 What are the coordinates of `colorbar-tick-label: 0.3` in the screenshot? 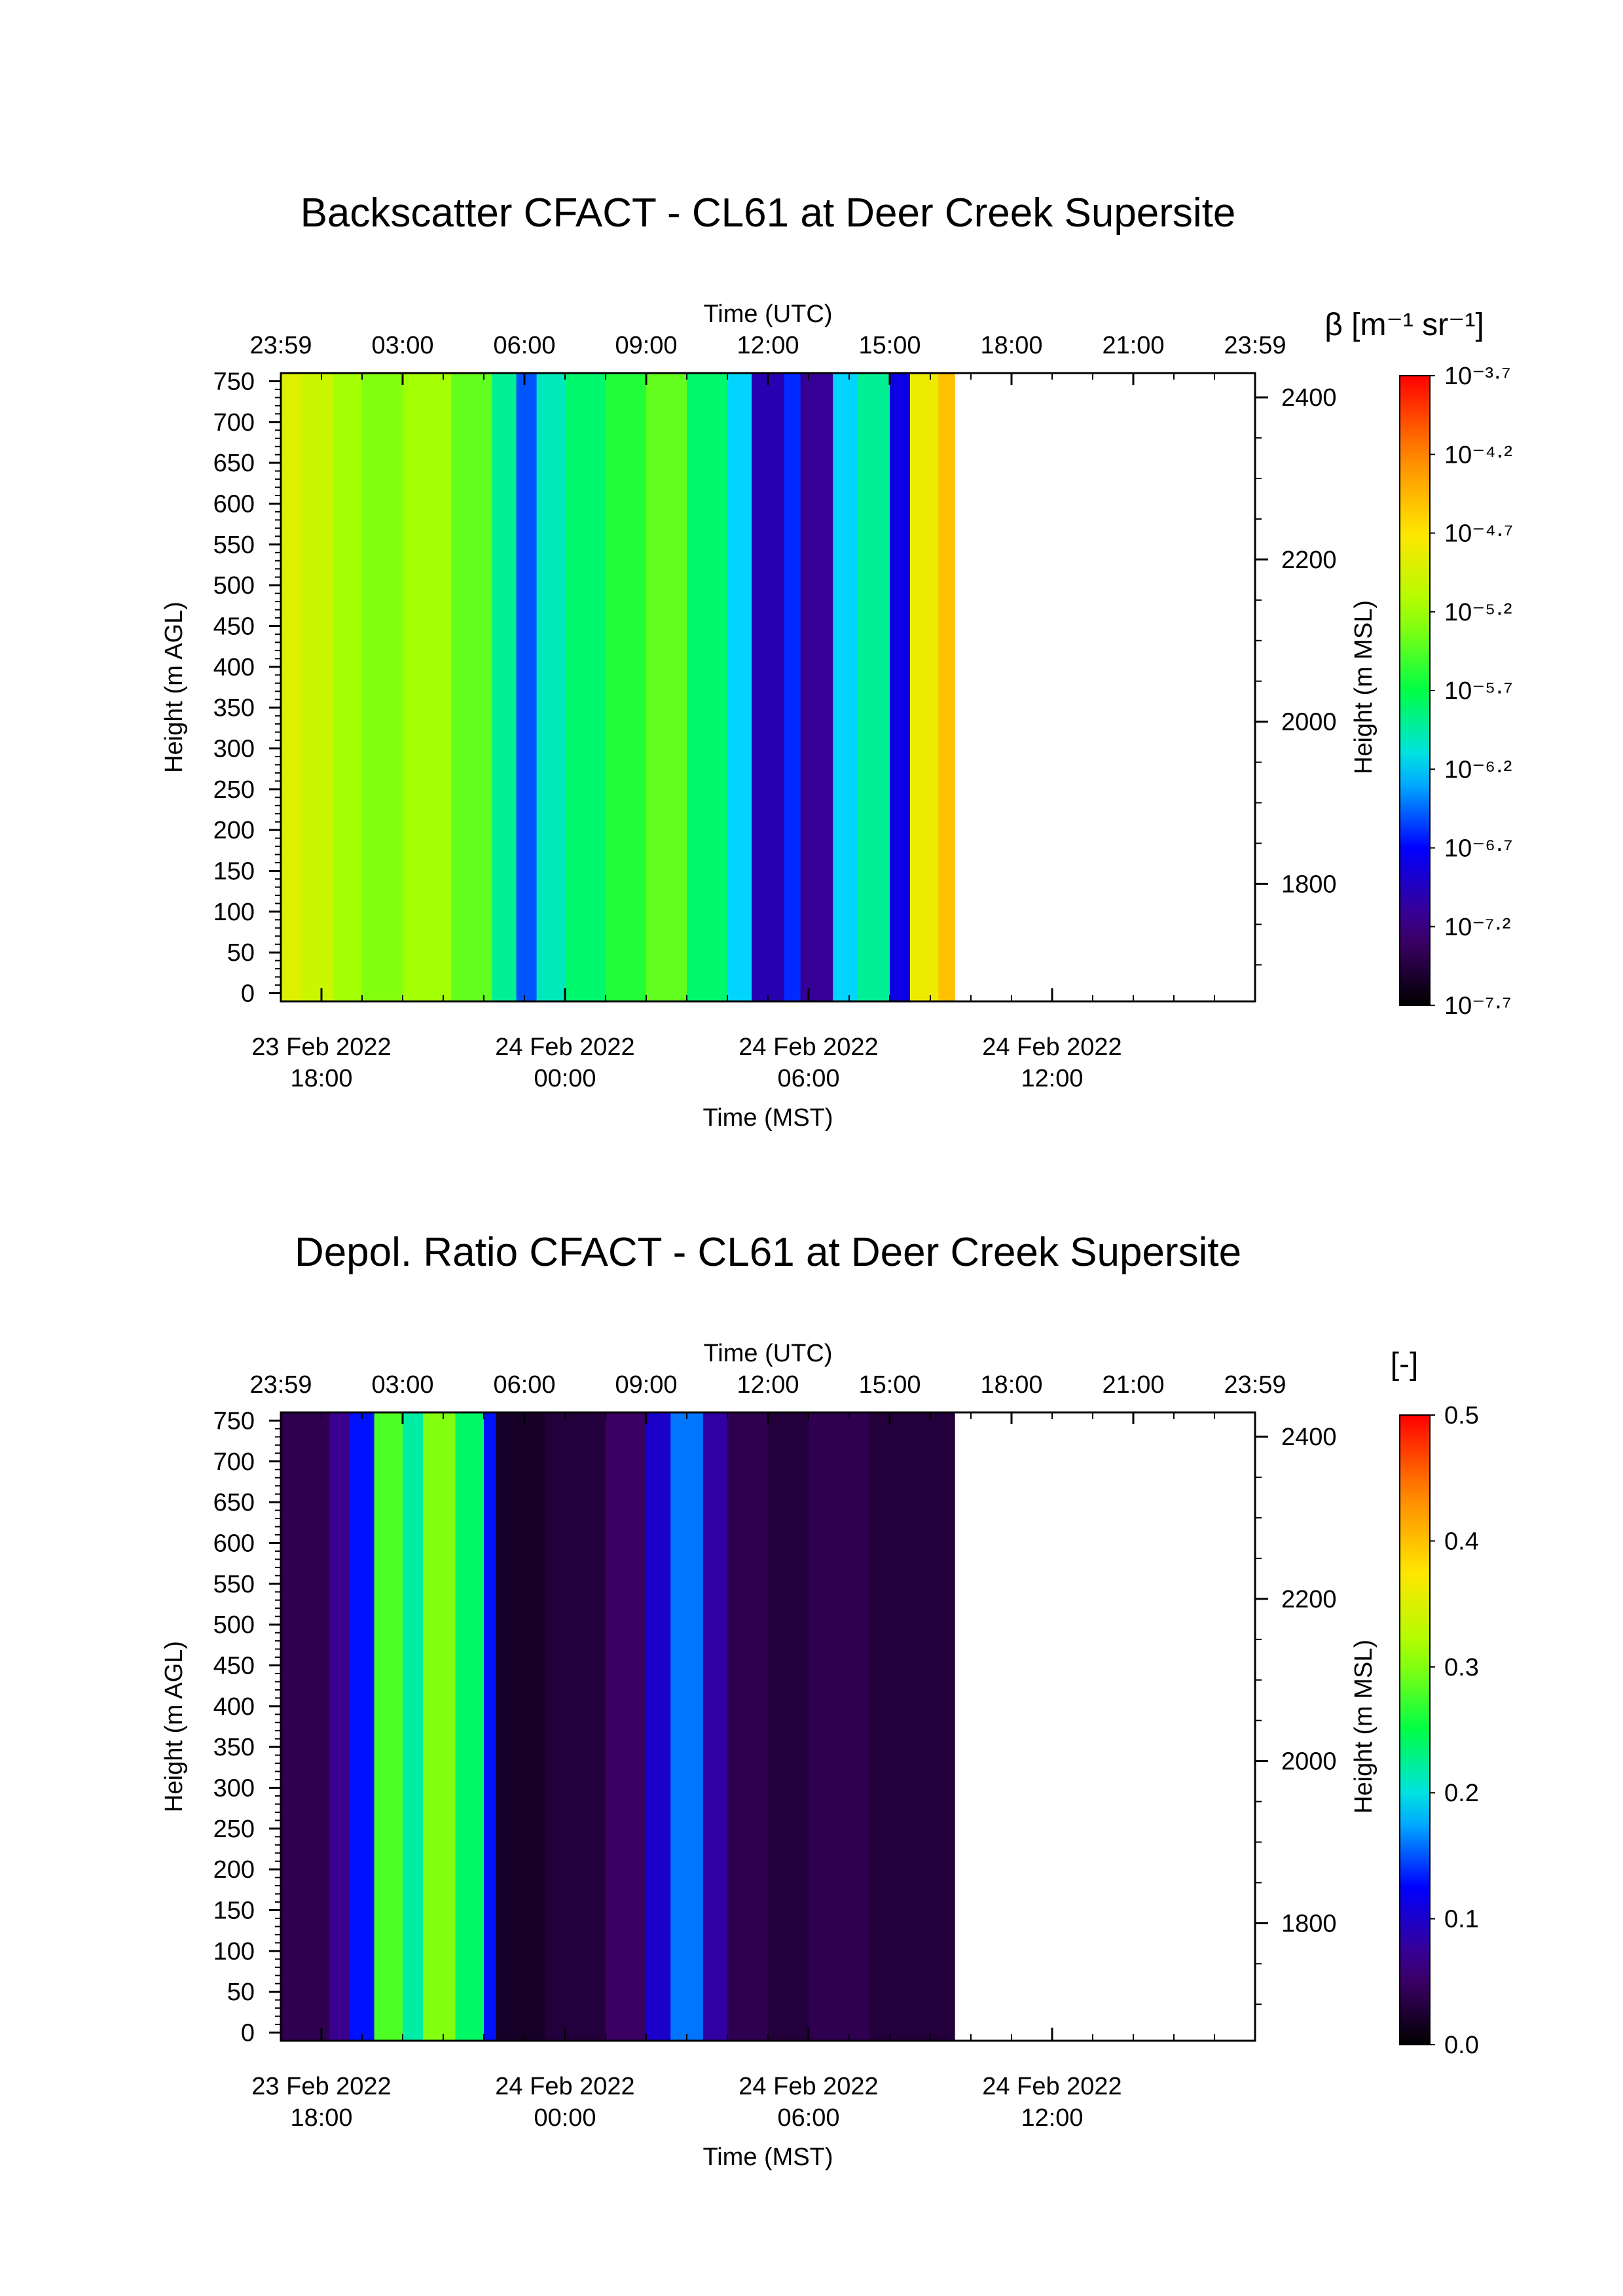 It's located at (1461, 1668).